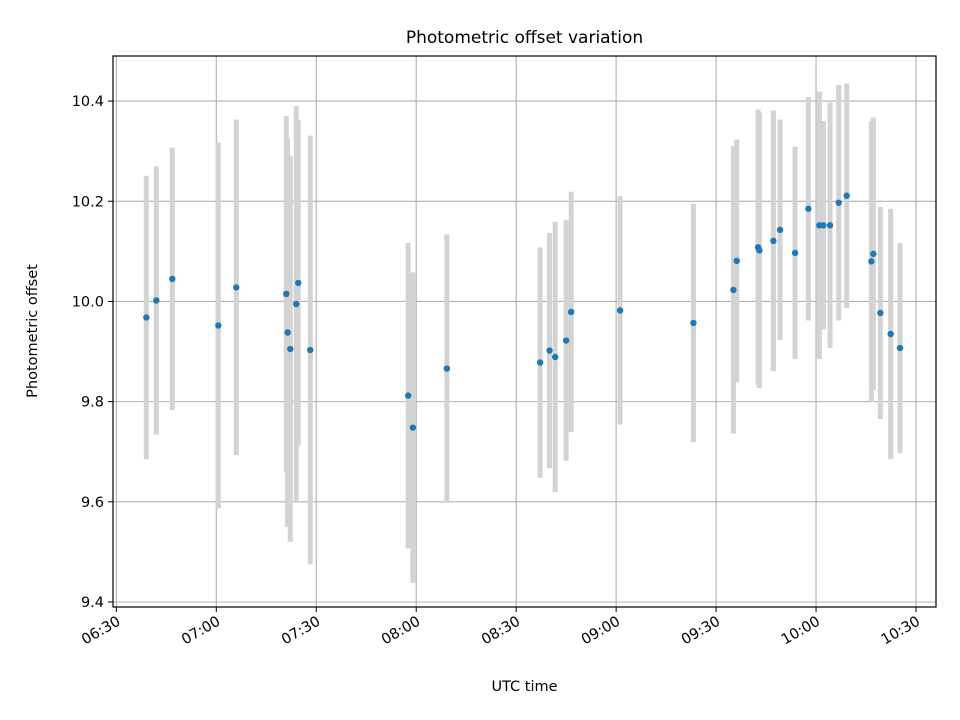  Describe the element at coordinates (92, 403) in the screenshot. I see `y-tick-label: 9.8` at that location.